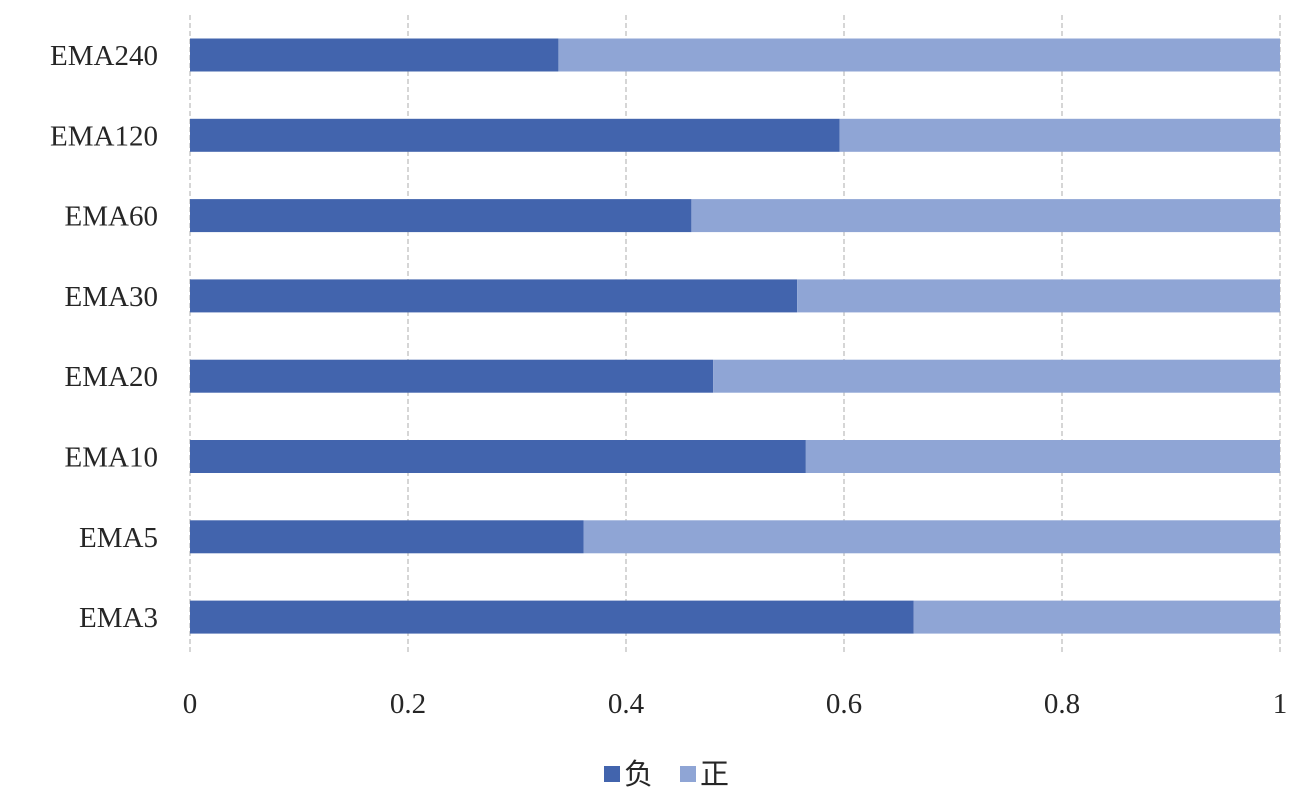 The height and width of the screenshot is (807, 1302). I want to click on x-tick-label: 0.6, so click(844, 704).